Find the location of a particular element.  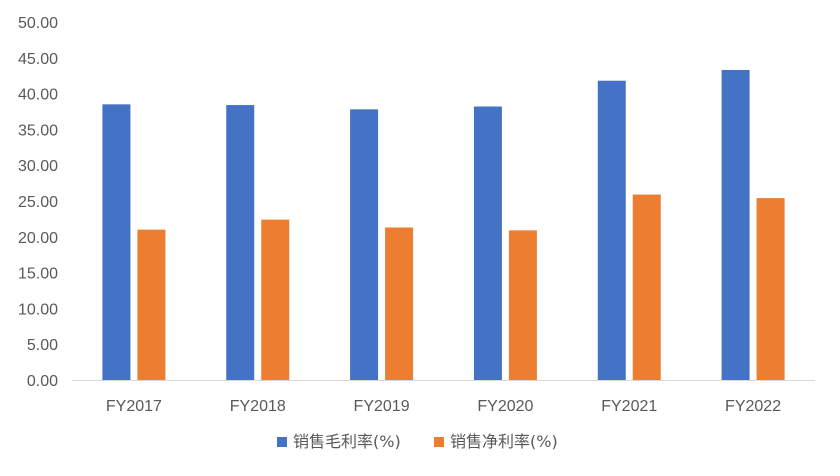

bar-net-margin-fy2021 is located at coordinates (646, 287).